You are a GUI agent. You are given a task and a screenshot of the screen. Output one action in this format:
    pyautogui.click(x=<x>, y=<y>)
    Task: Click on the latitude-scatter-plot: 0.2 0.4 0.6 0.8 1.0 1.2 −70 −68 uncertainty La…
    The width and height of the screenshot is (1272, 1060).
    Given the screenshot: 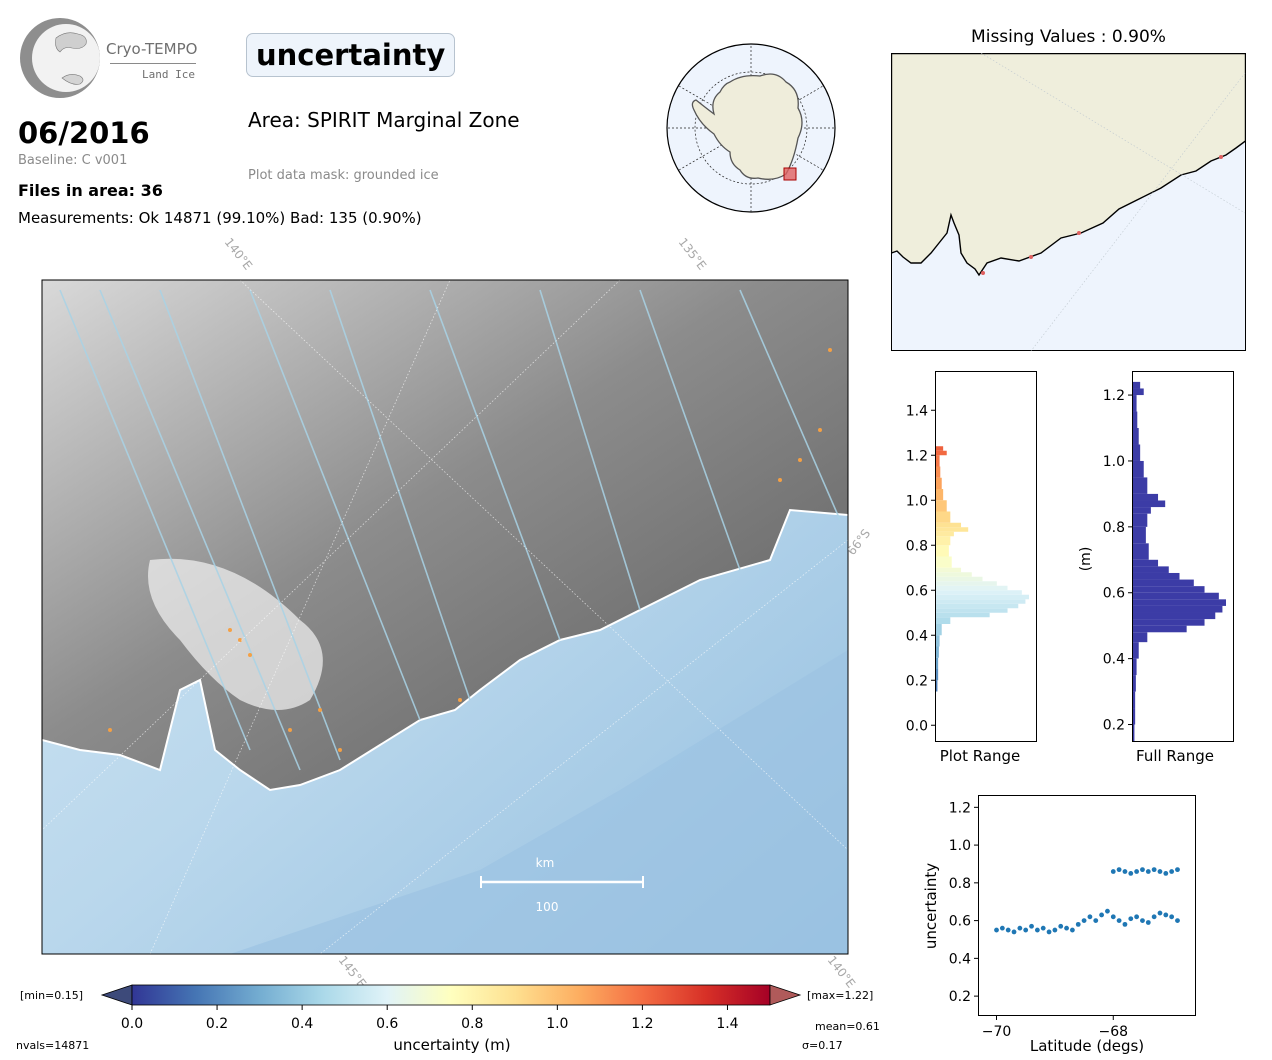 What is the action you would take?
    pyautogui.click(x=1059, y=925)
    